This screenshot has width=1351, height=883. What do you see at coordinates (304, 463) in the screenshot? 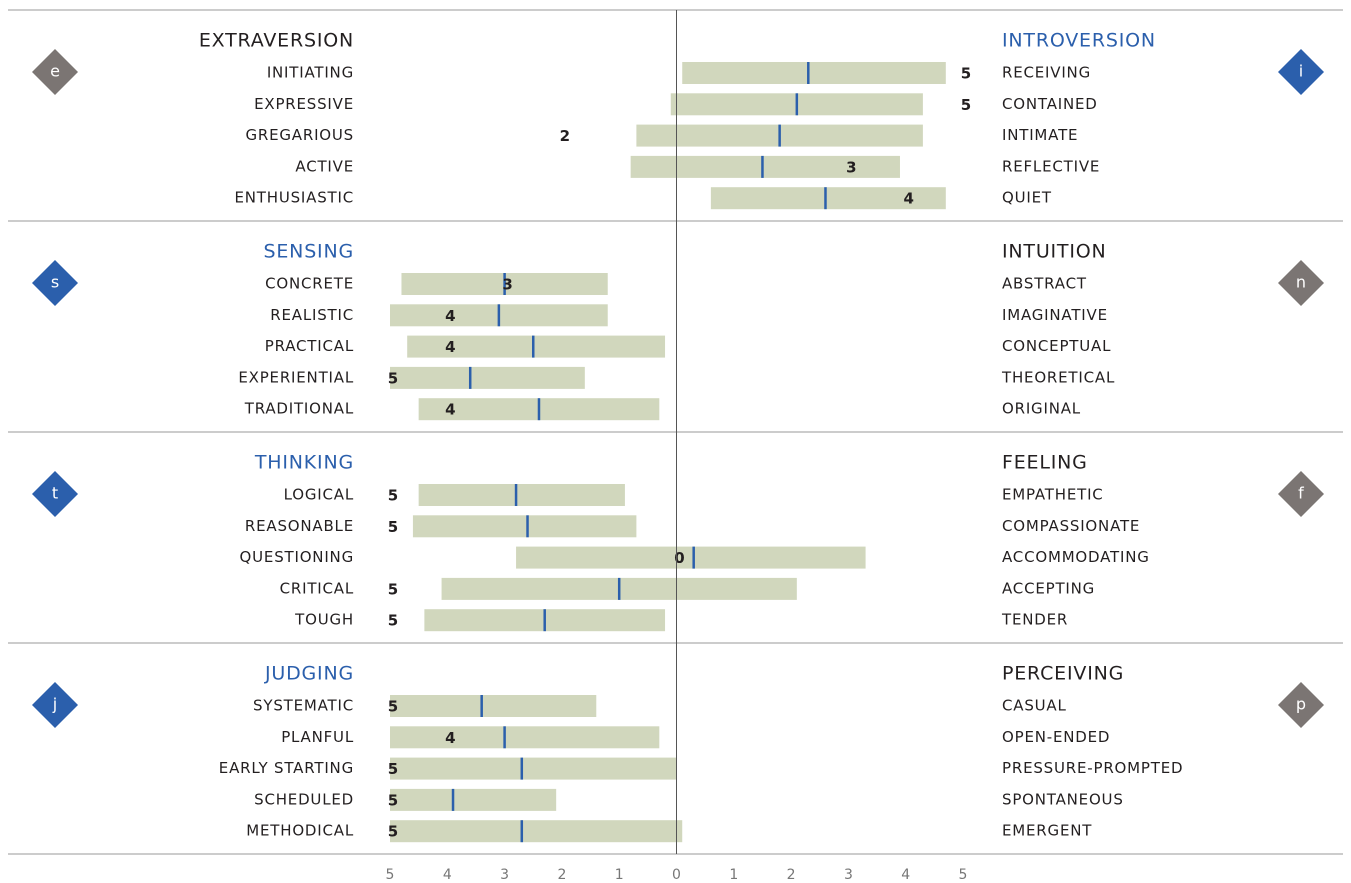
I see `left-pole: THINKING` at bounding box center [304, 463].